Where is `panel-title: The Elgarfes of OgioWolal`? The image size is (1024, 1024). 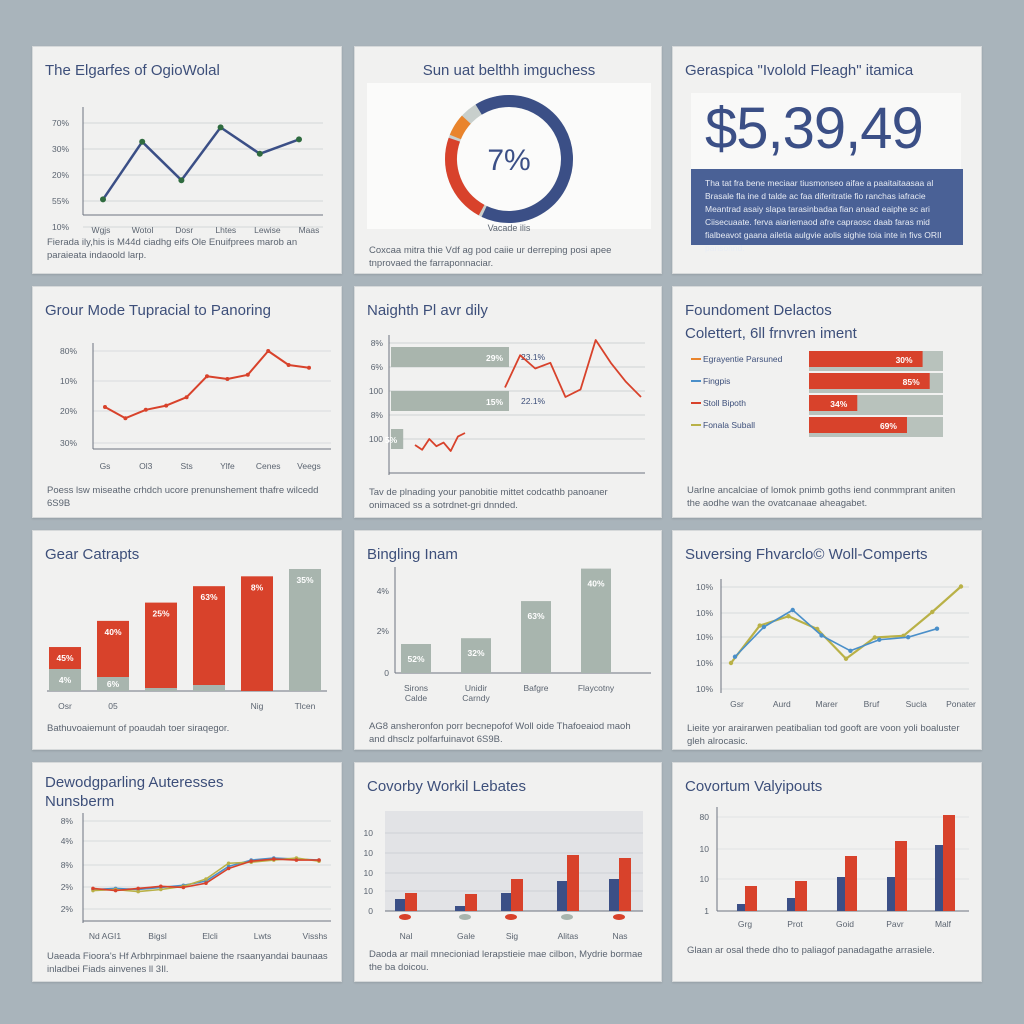 panel-title: The Elgarfes of OgioWolal is located at coordinates (132, 70).